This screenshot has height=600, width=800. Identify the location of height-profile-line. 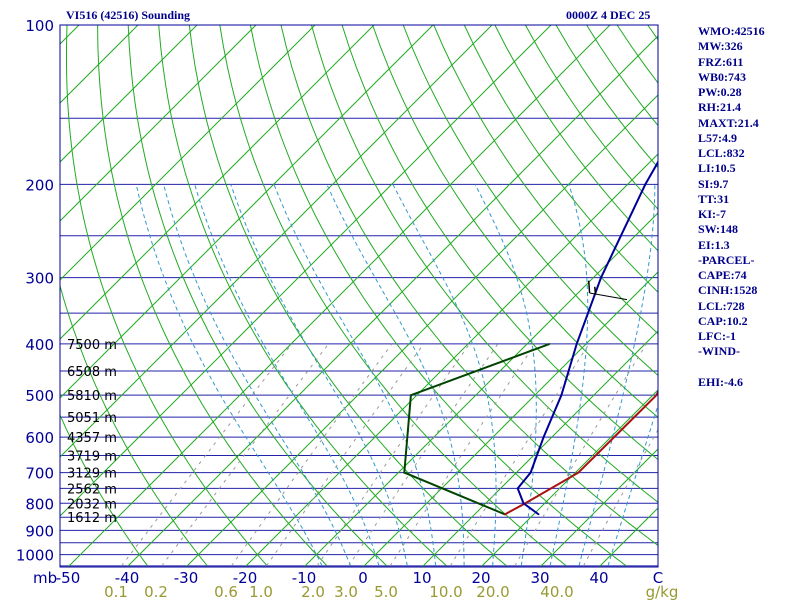
(476, 429).